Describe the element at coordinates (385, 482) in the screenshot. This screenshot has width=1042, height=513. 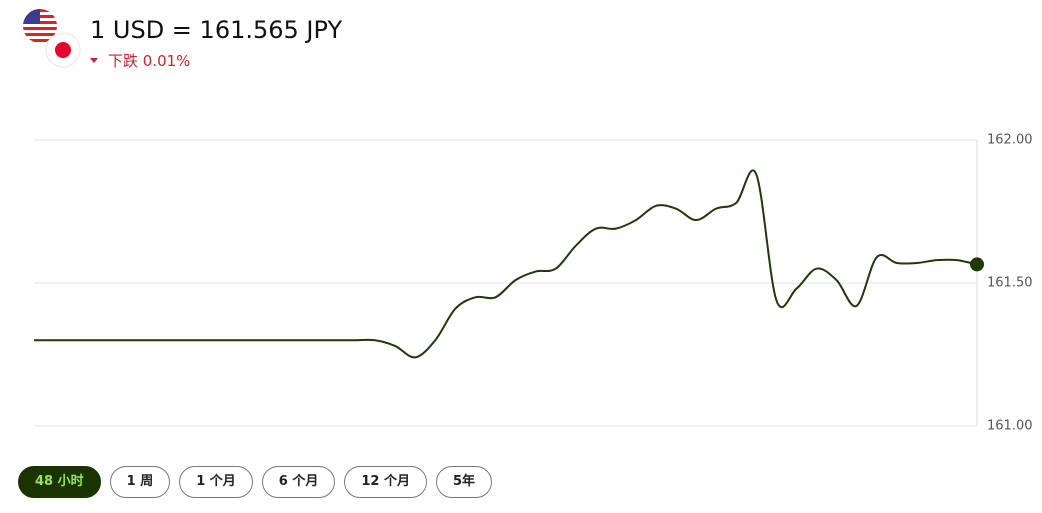
I see `range-button: 12 个月` at that location.